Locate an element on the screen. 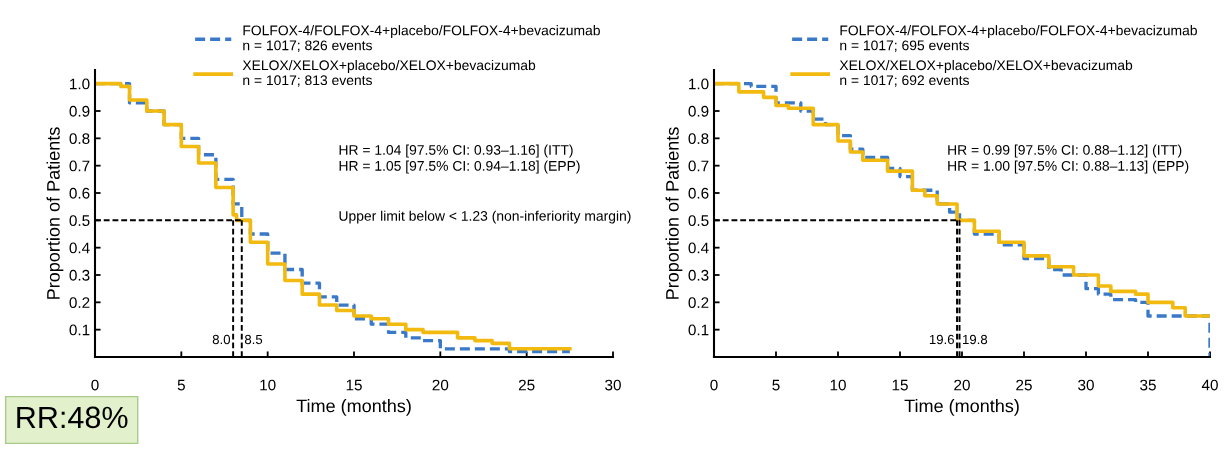  ref-line-label: 8.5 is located at coordinates (253, 339).